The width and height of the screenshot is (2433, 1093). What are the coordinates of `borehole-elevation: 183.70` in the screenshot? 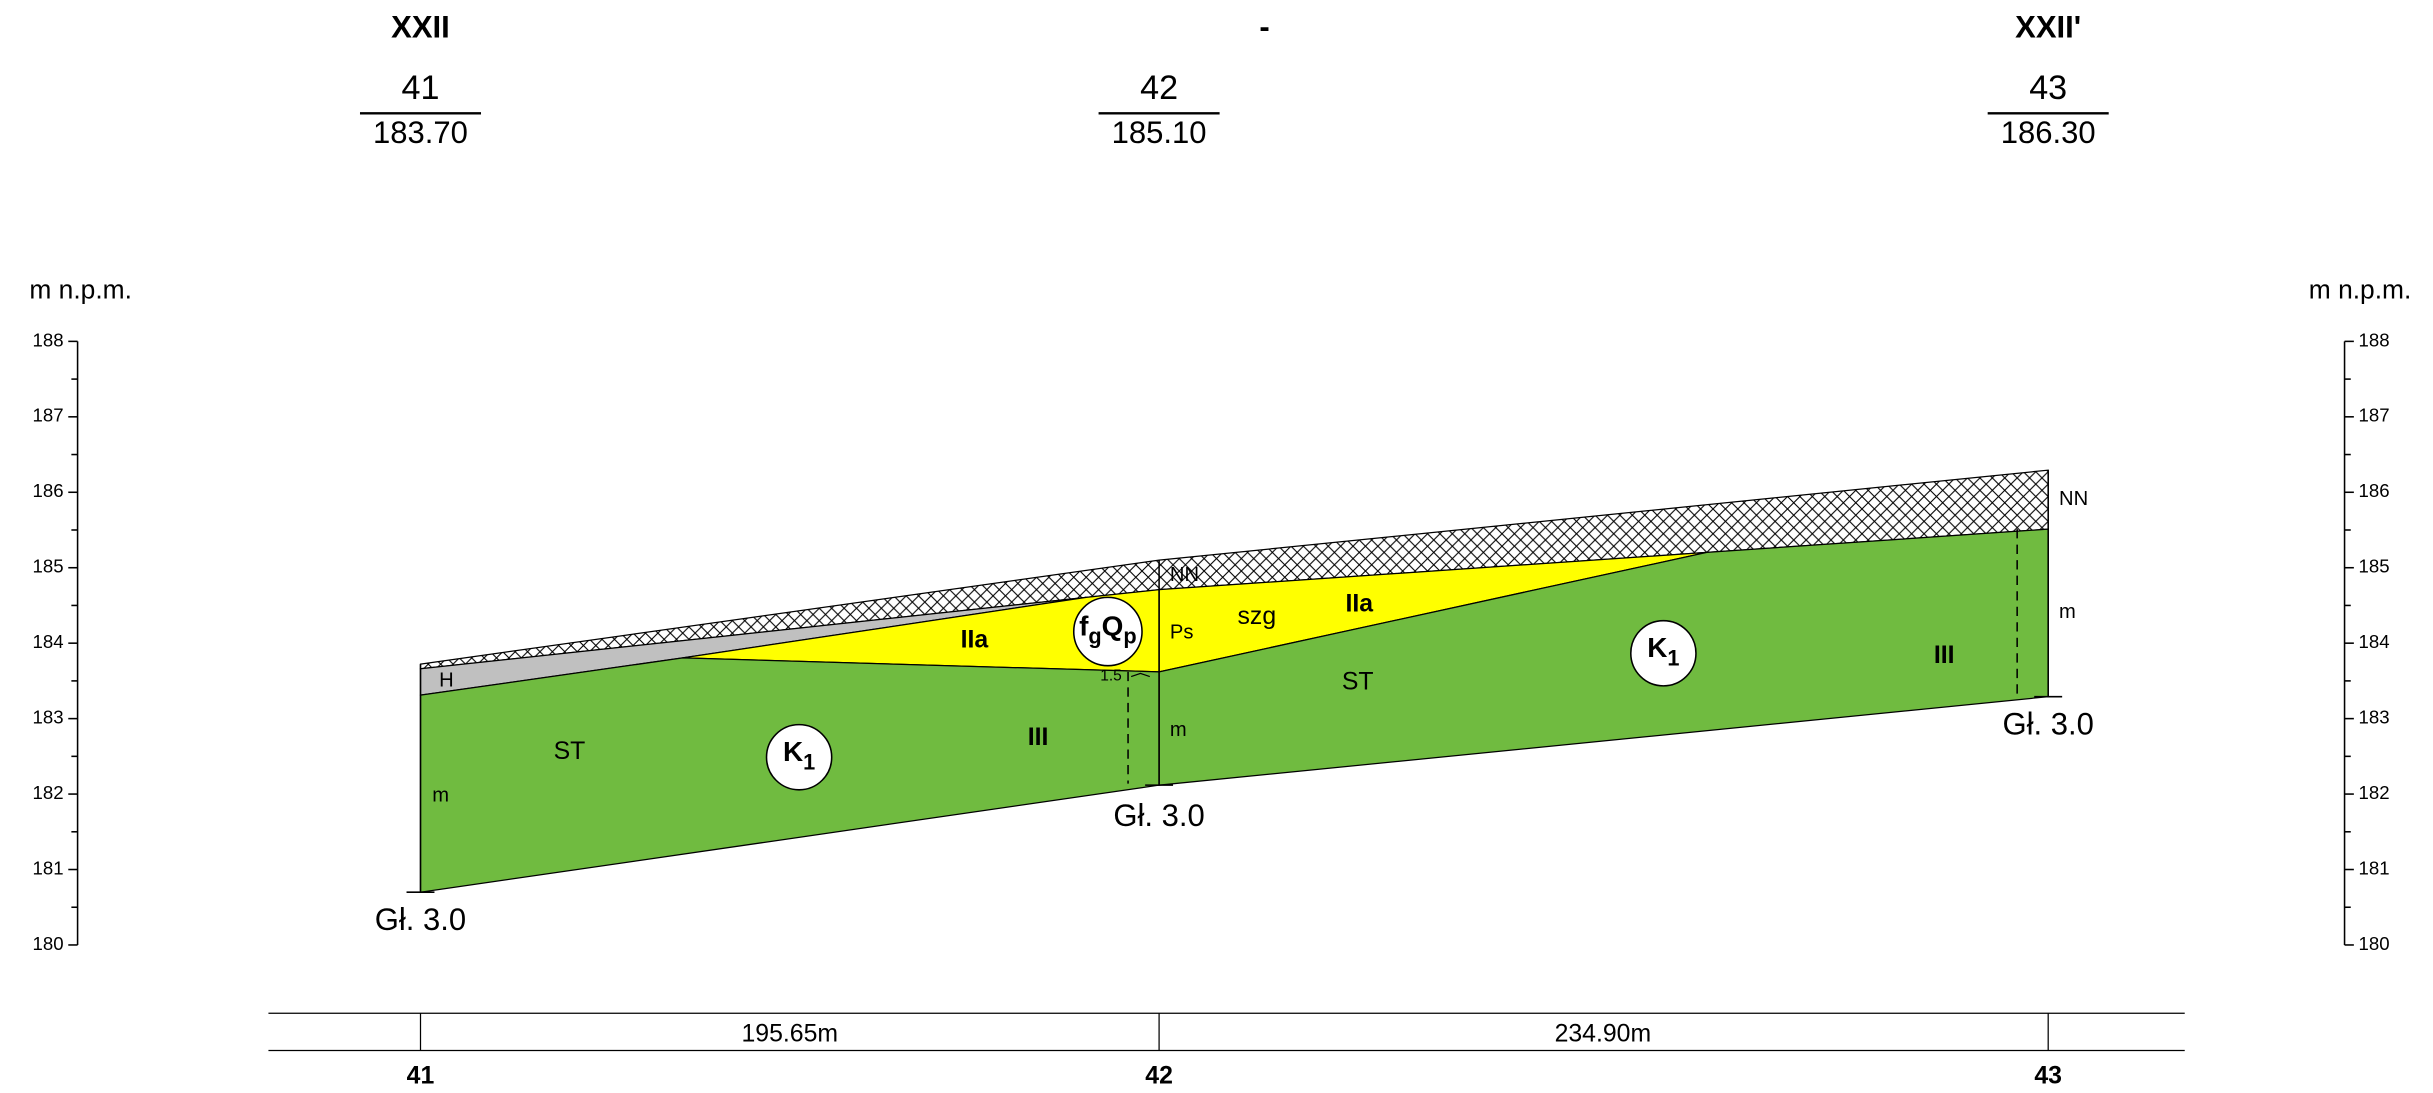 It's located at (420, 132).